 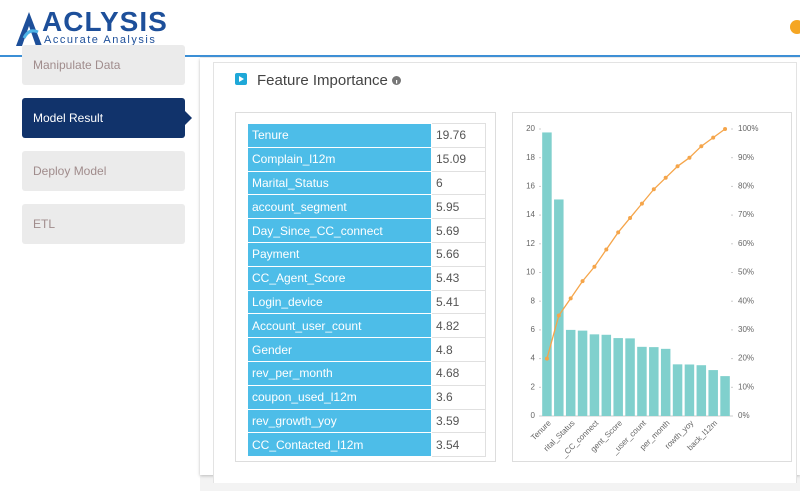 What do you see at coordinates (339, 421) in the screenshot?
I see `feature-name: rev_growth_yoy` at bounding box center [339, 421].